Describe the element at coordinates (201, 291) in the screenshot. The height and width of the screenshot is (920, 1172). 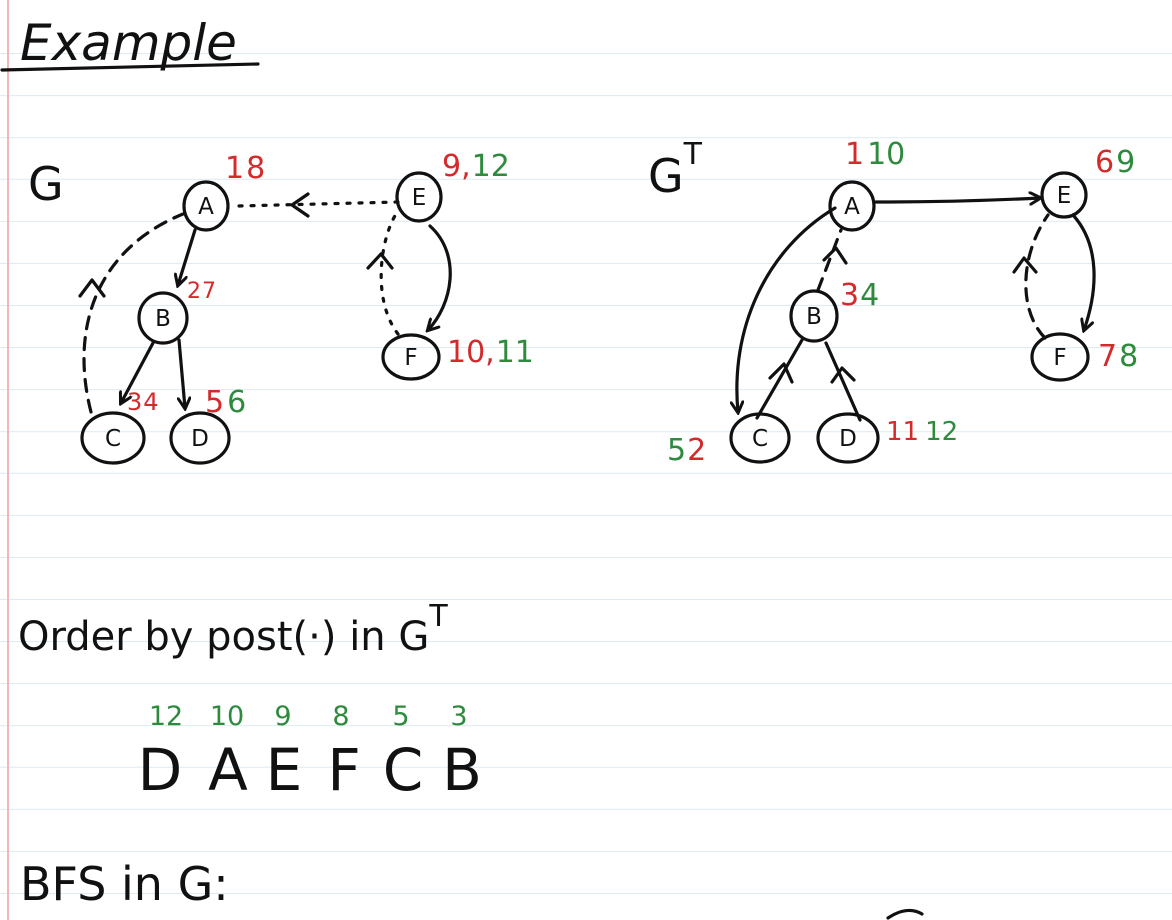
I see `node-b-numbers: 27` at that location.